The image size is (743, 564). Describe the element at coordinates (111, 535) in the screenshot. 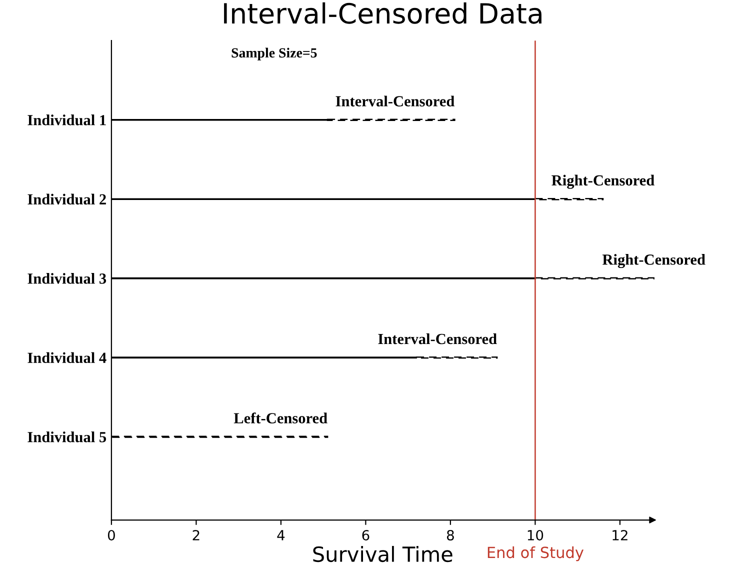

I see `x-tick-label: 0` at that location.